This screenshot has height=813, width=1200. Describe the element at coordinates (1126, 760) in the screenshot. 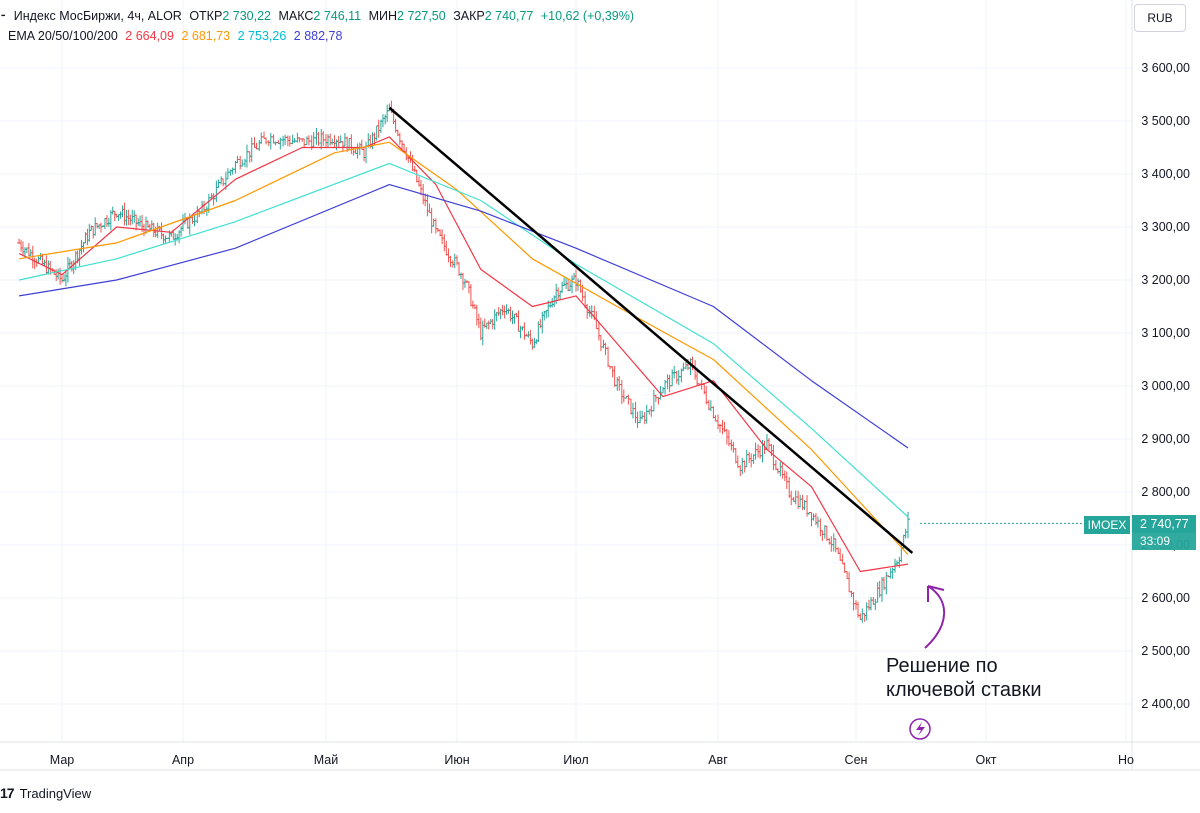

I see `x-tick-label: Но` at that location.